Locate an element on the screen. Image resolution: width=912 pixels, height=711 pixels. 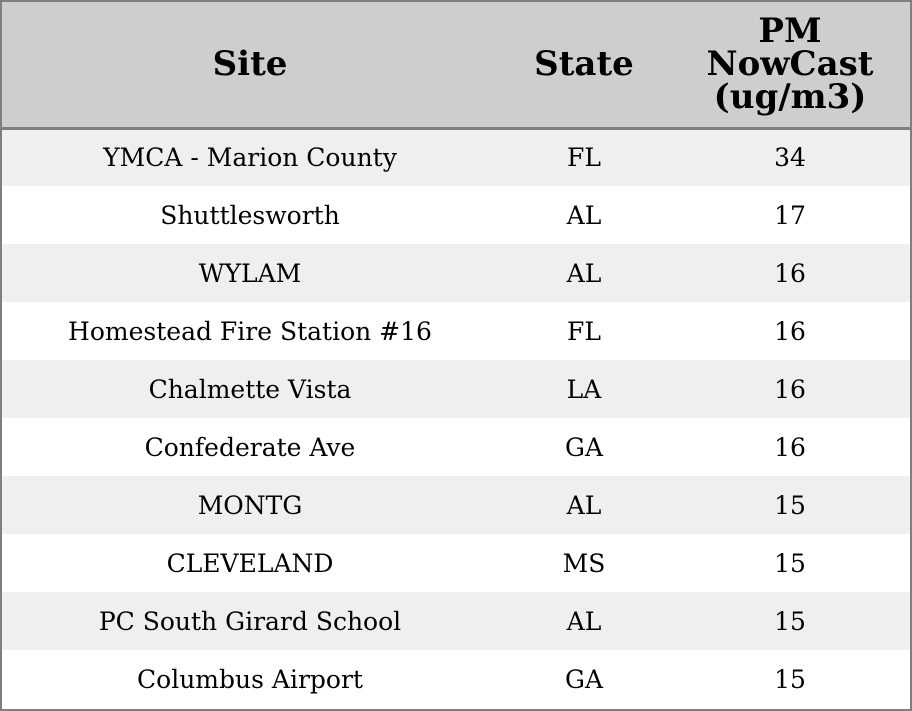
header-state: State is located at coordinates (584, 63).